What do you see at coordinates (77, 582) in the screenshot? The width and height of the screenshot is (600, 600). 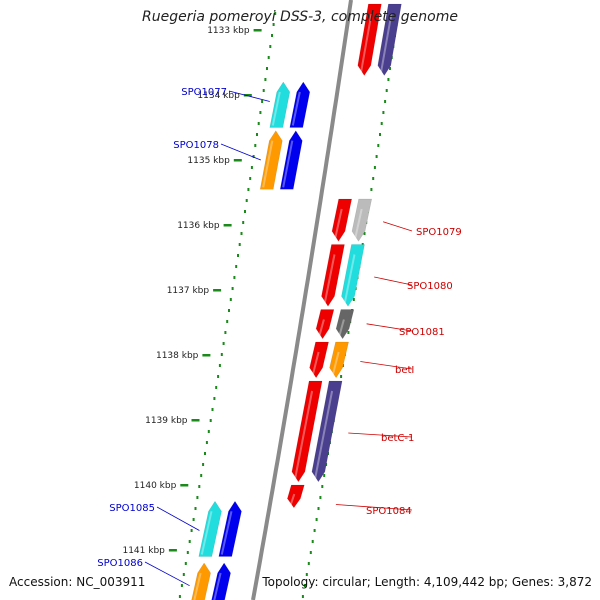 I see `accession-text: Accession: NC_003911` at bounding box center [77, 582].